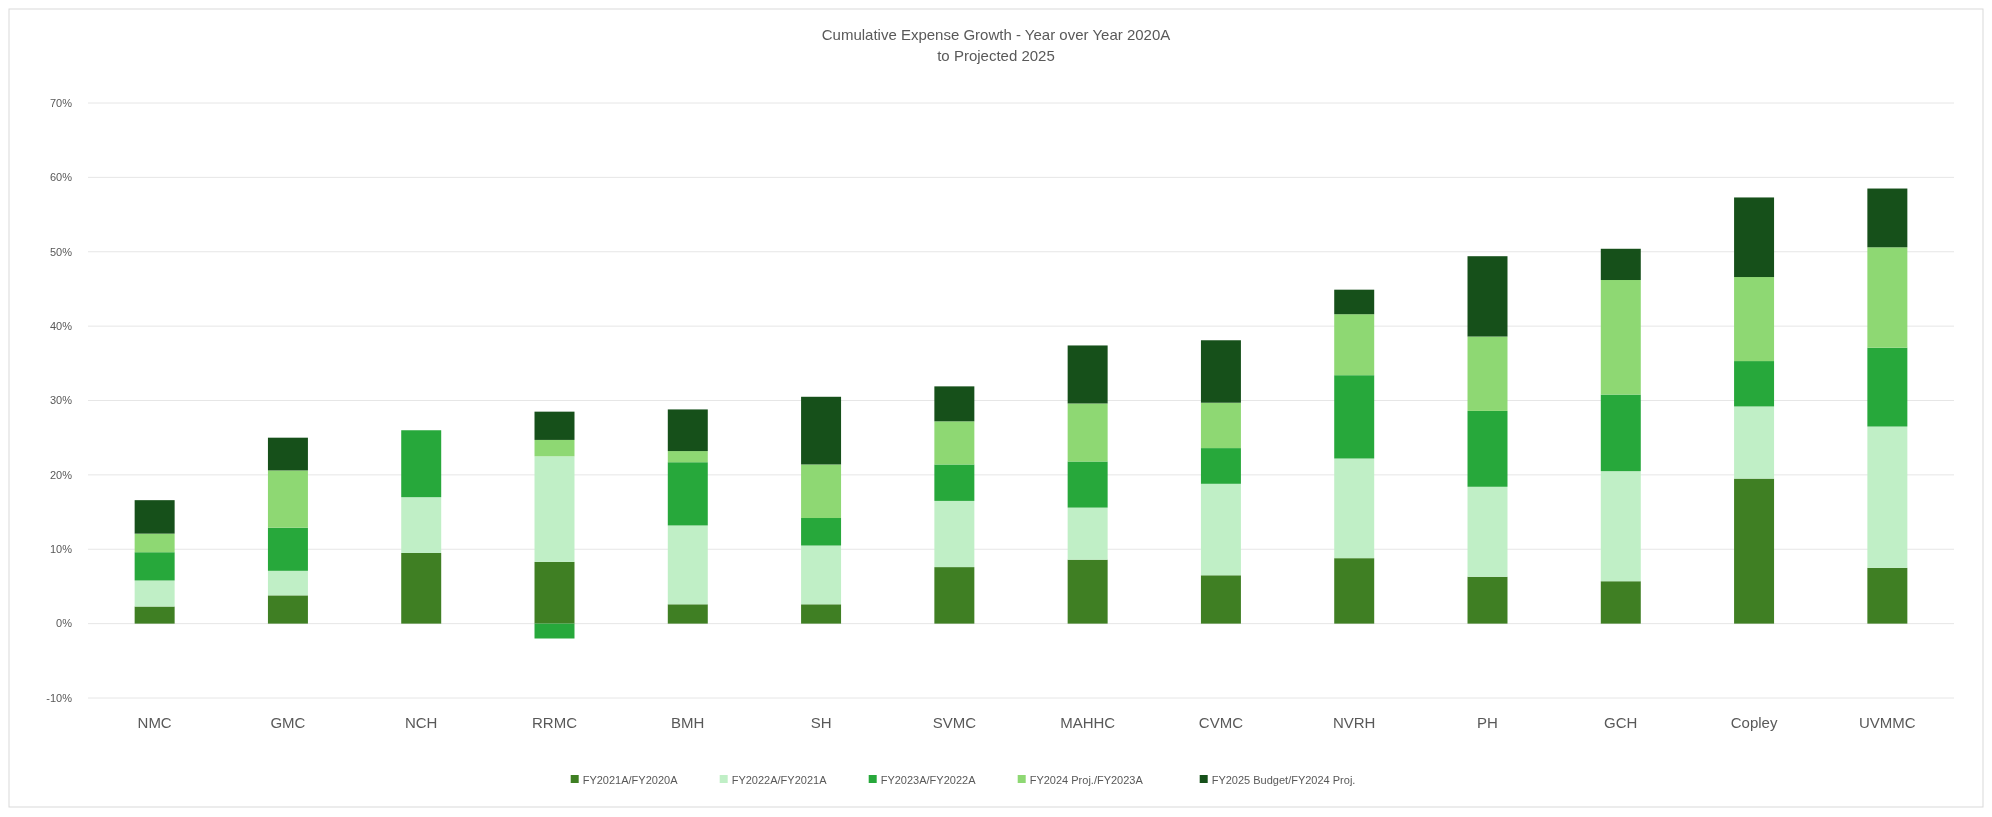  Describe the element at coordinates (64, 623) in the screenshot. I see `y-tick-label: 0%` at that location.